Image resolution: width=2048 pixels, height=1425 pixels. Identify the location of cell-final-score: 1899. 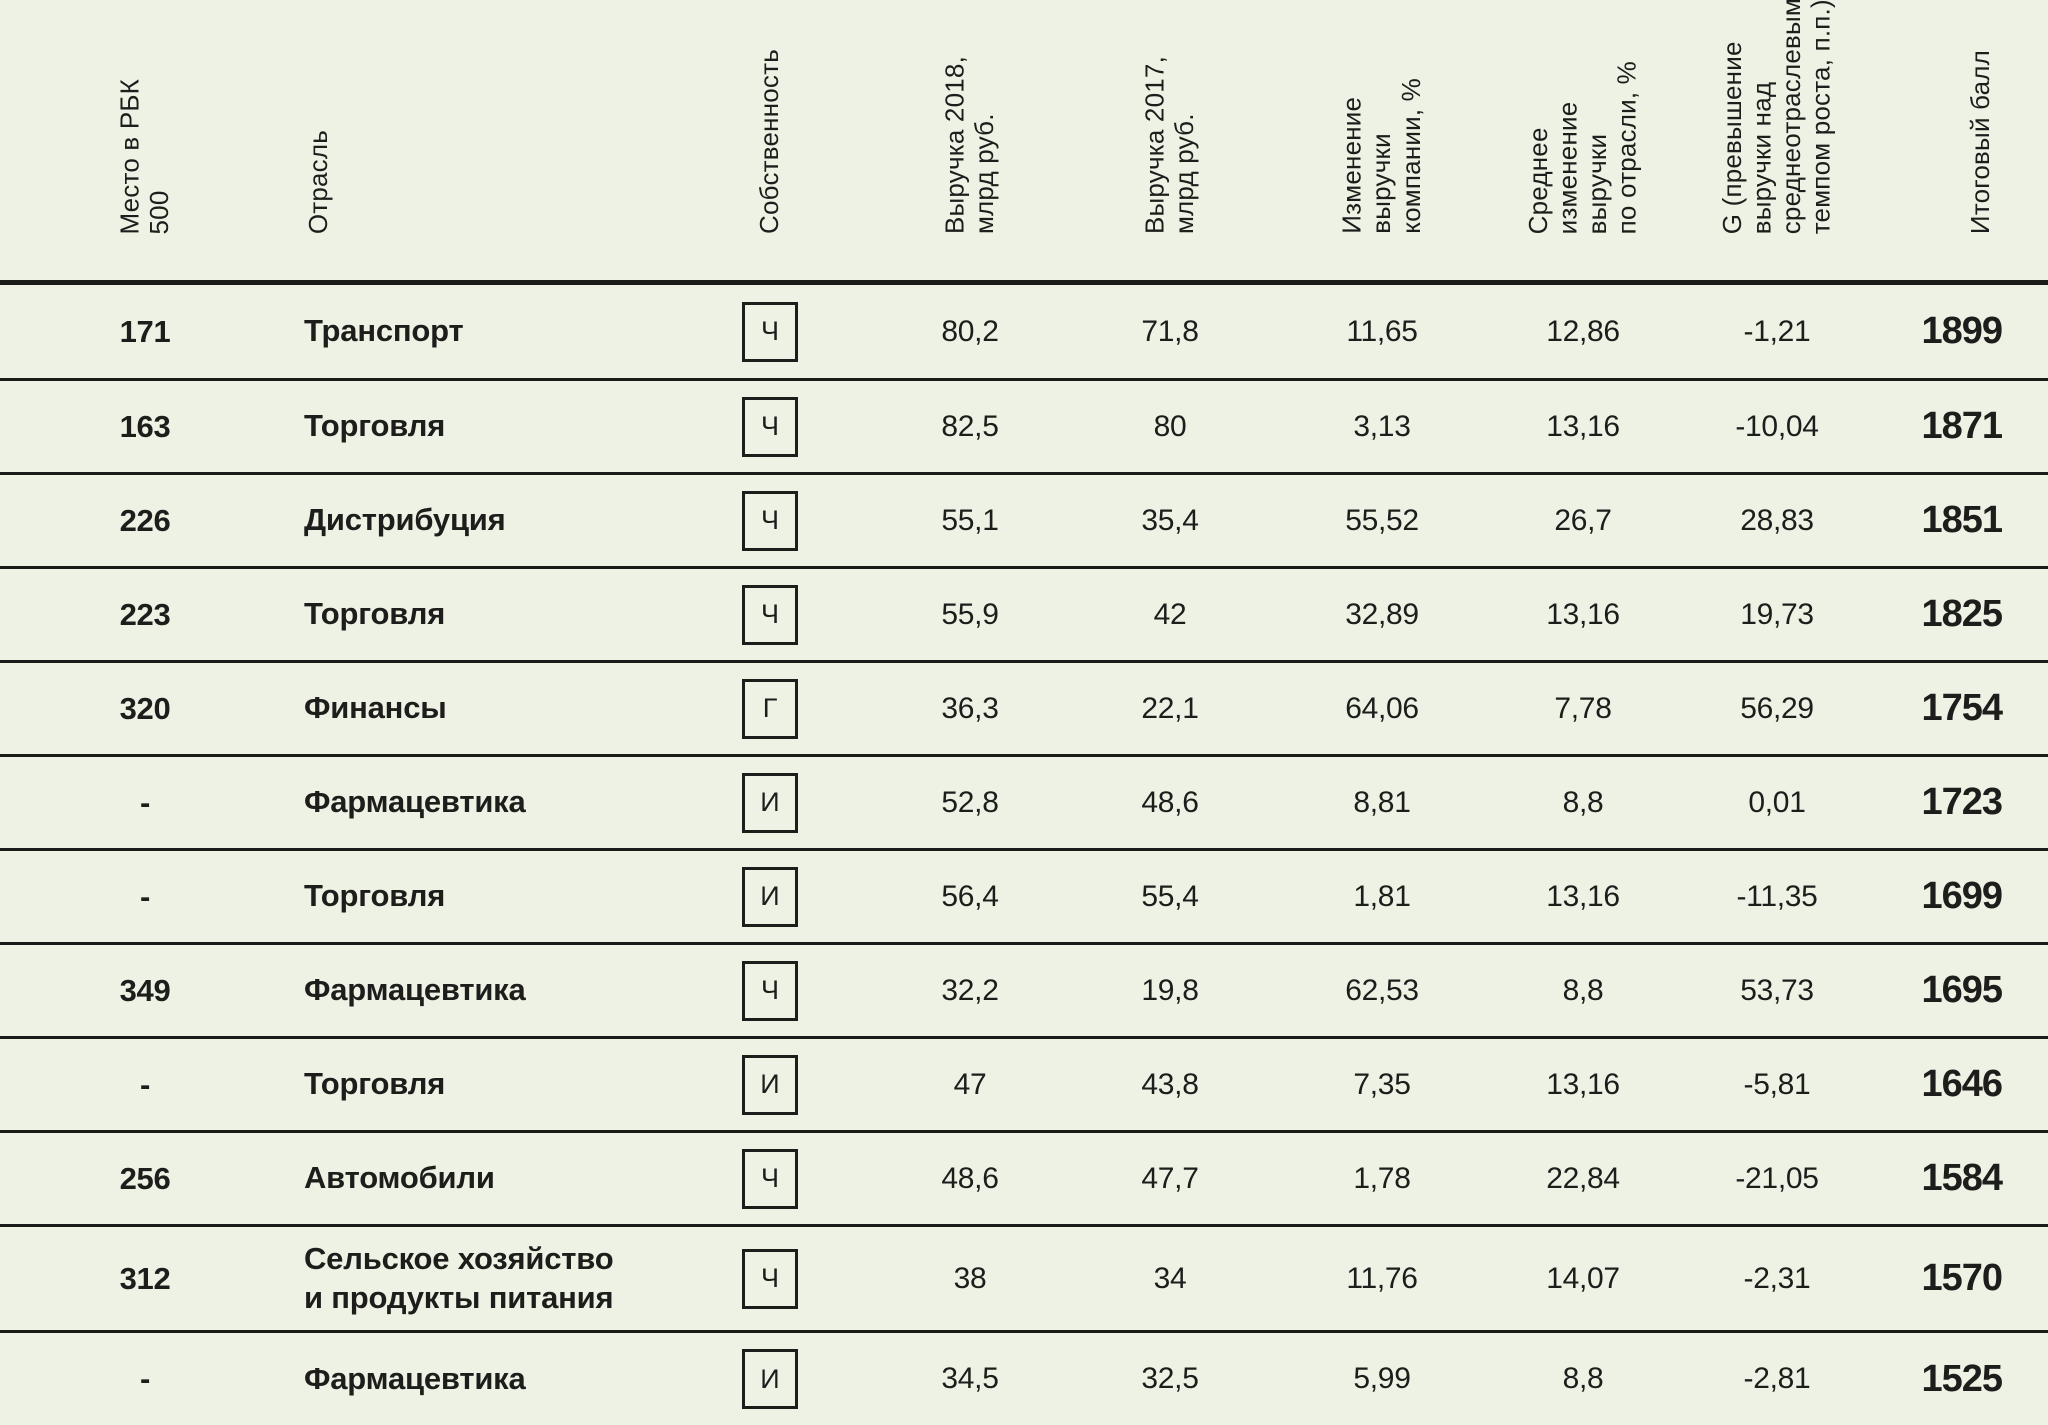
(1962, 331).